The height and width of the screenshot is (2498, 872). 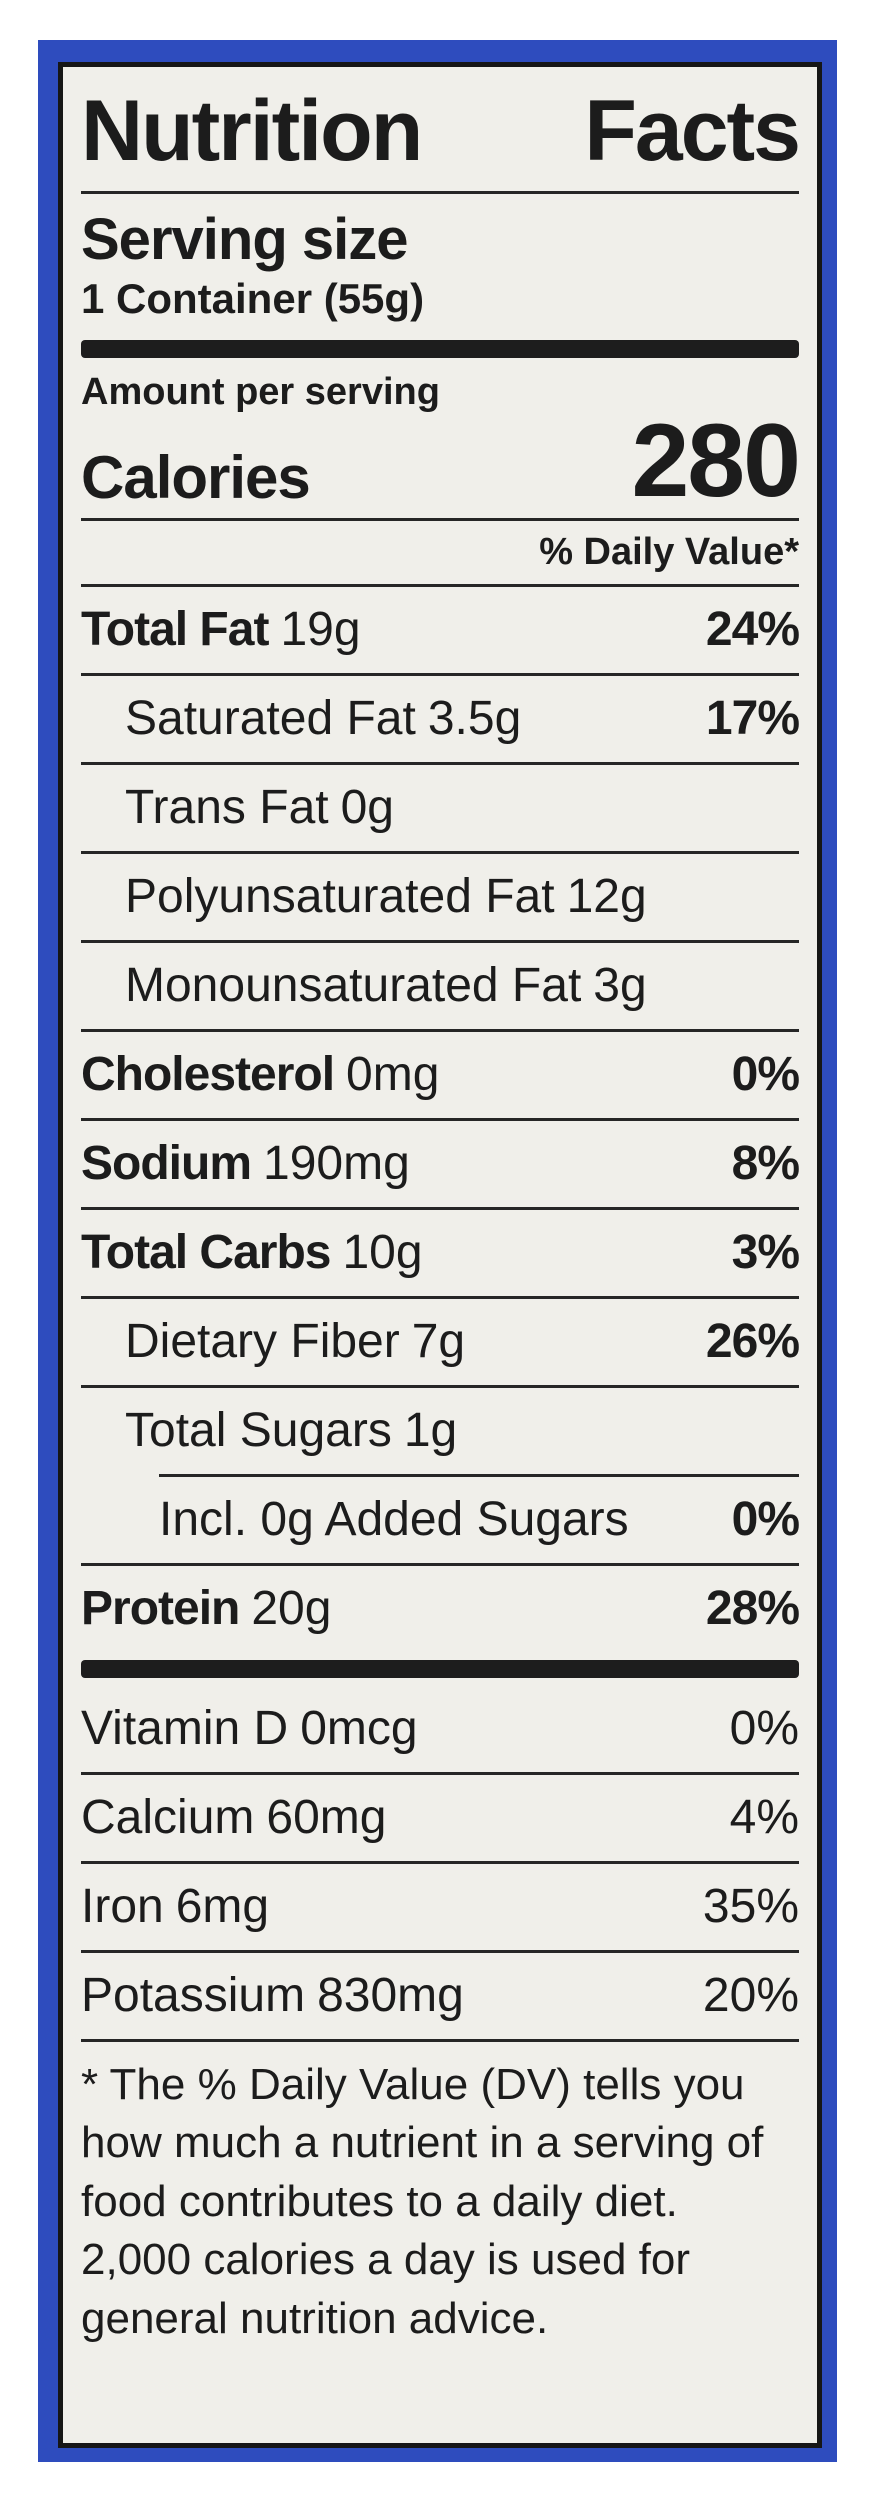 I want to click on nutrient-amount: 6mg, so click(x=222, y=1906).